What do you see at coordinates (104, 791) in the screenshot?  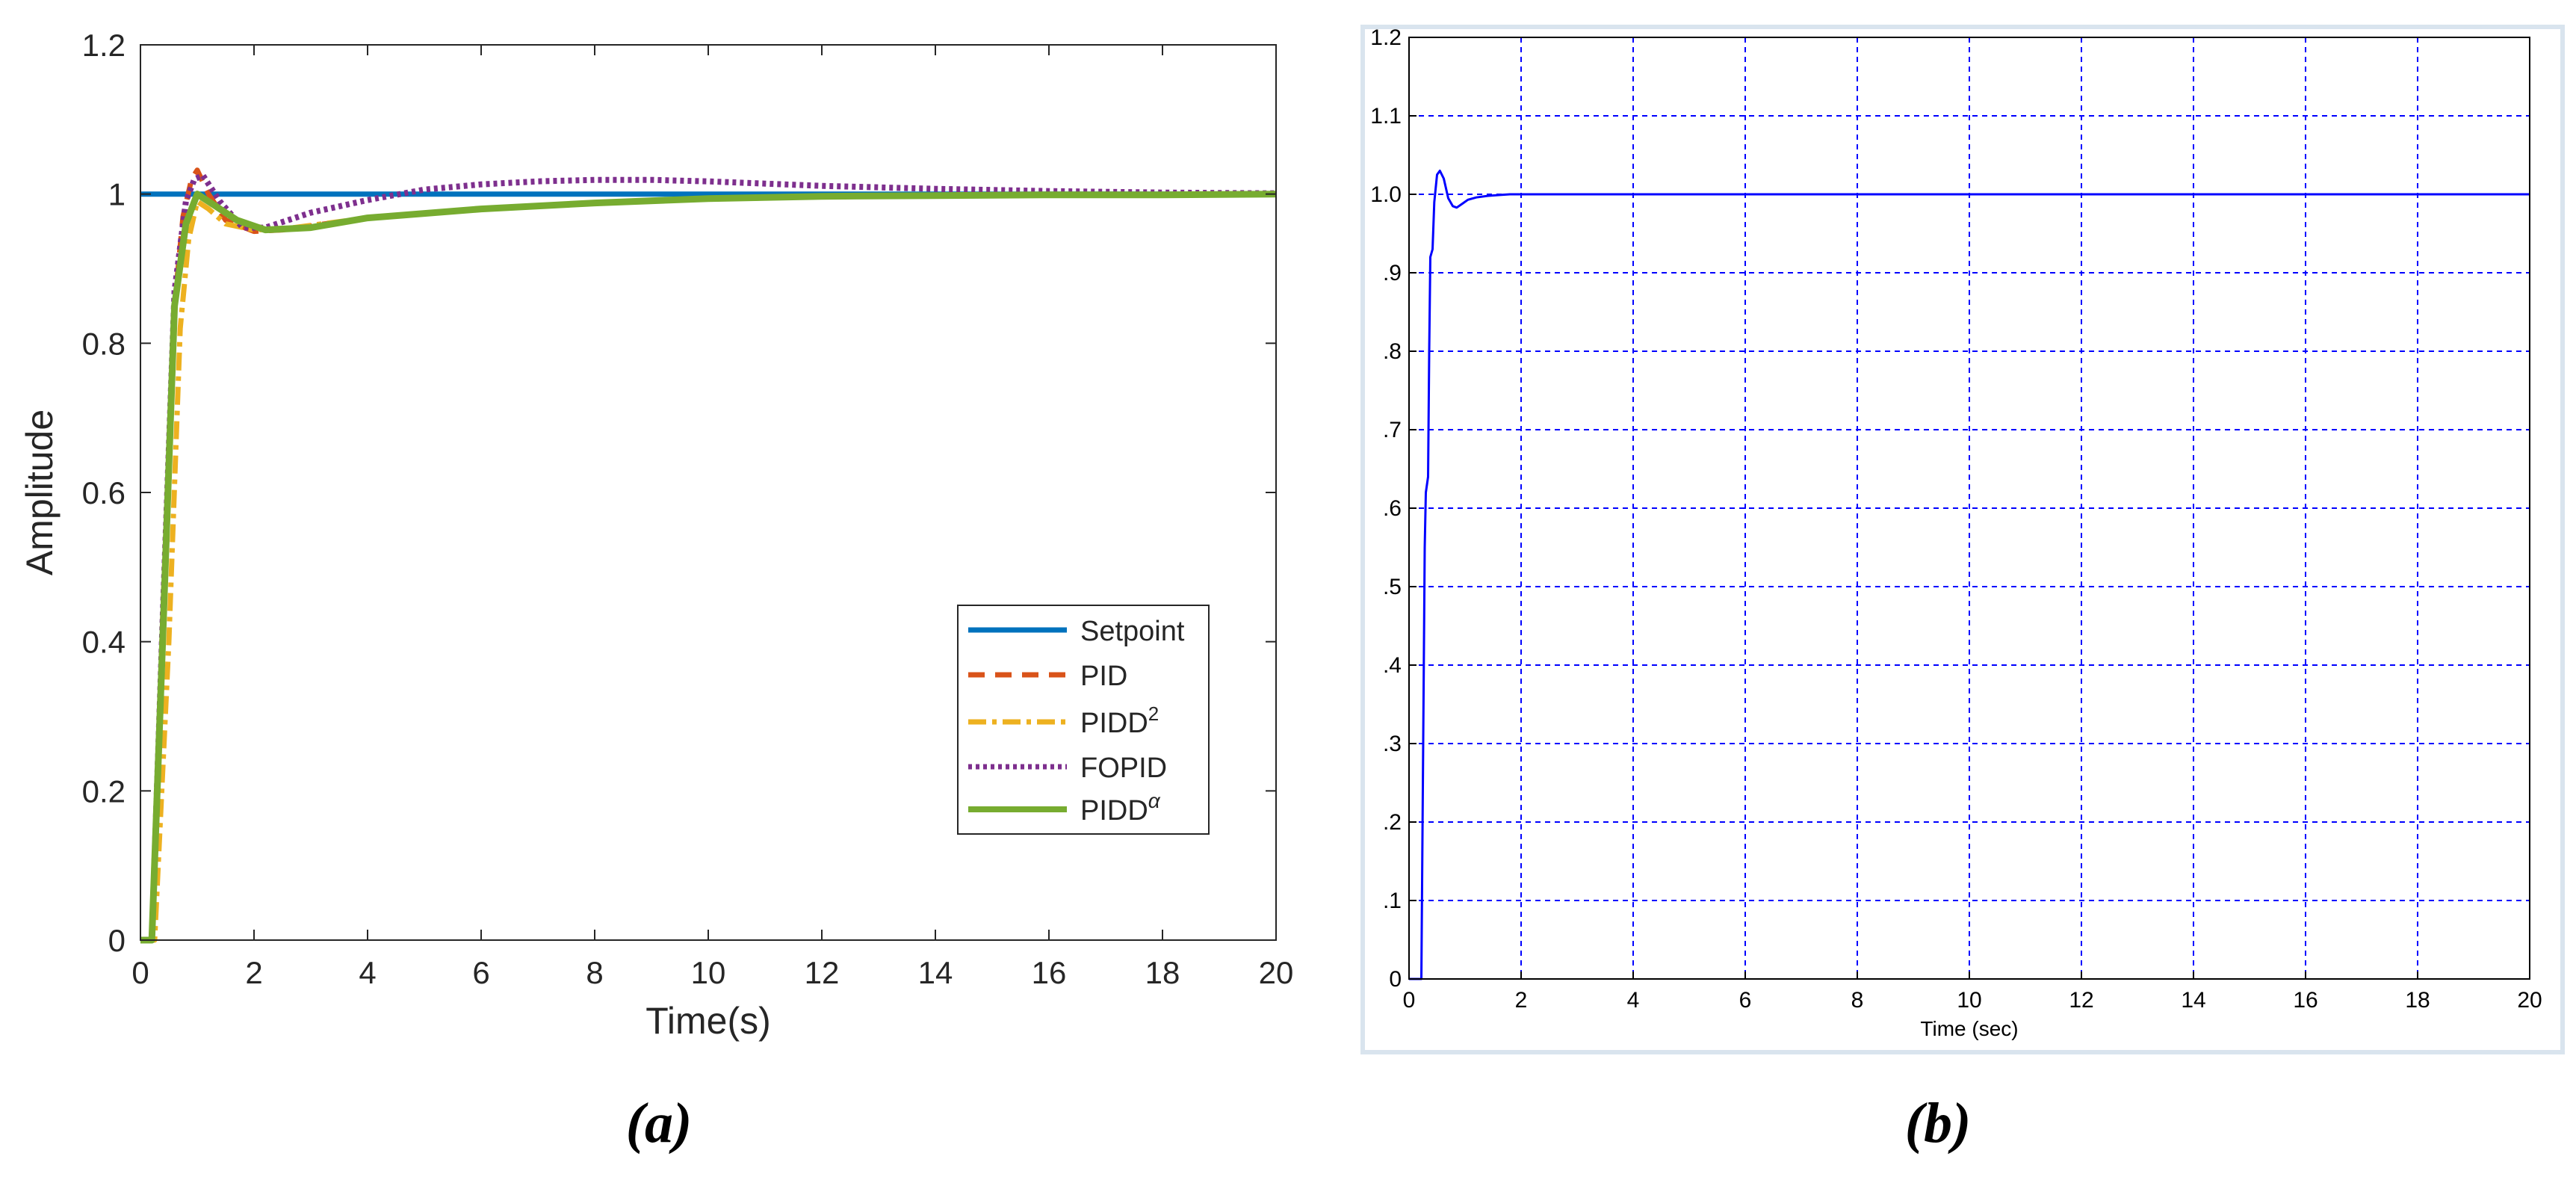 I see `y-tick-label: 0.2` at bounding box center [104, 791].